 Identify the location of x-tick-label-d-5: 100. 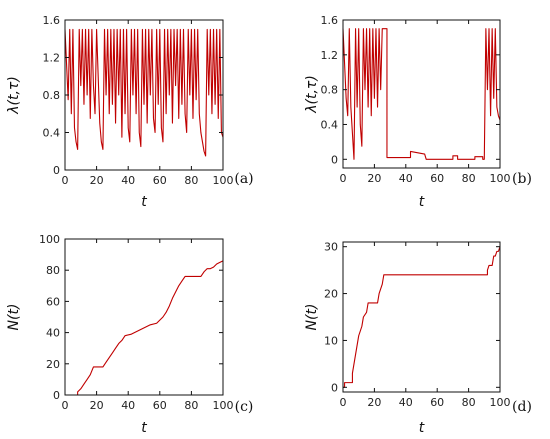
(500, 402).